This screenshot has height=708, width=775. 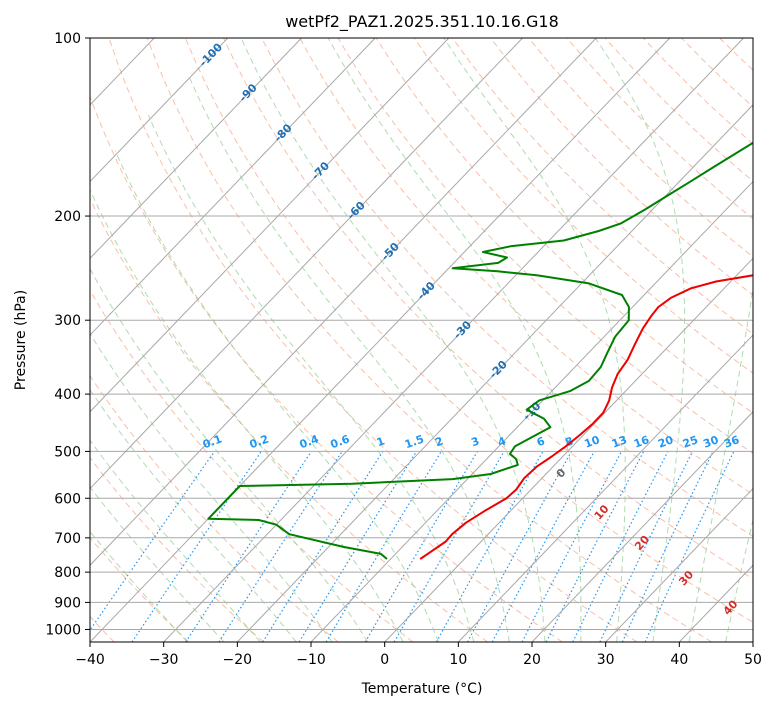 I want to click on y-tick-label: 500, so click(x=67, y=452).